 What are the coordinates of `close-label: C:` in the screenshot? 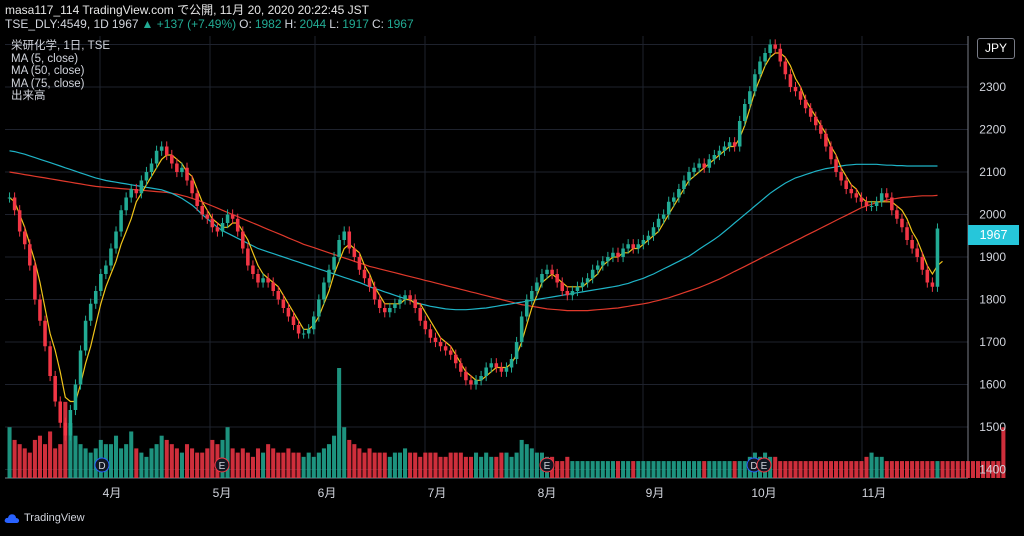 It's located at (377, 24).